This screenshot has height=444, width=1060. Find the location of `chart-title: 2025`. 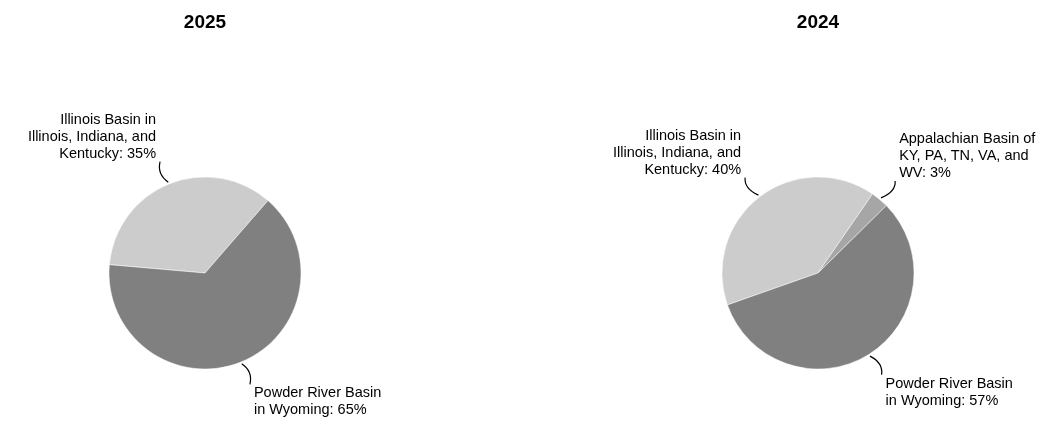

chart-title: 2025 is located at coordinates (205, 21).